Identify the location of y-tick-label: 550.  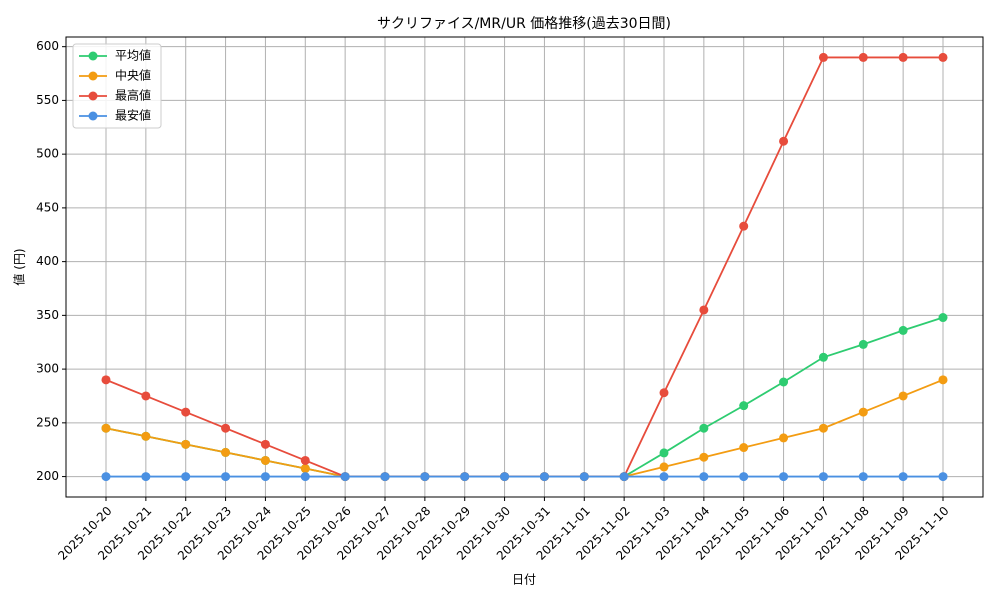
(47, 100).